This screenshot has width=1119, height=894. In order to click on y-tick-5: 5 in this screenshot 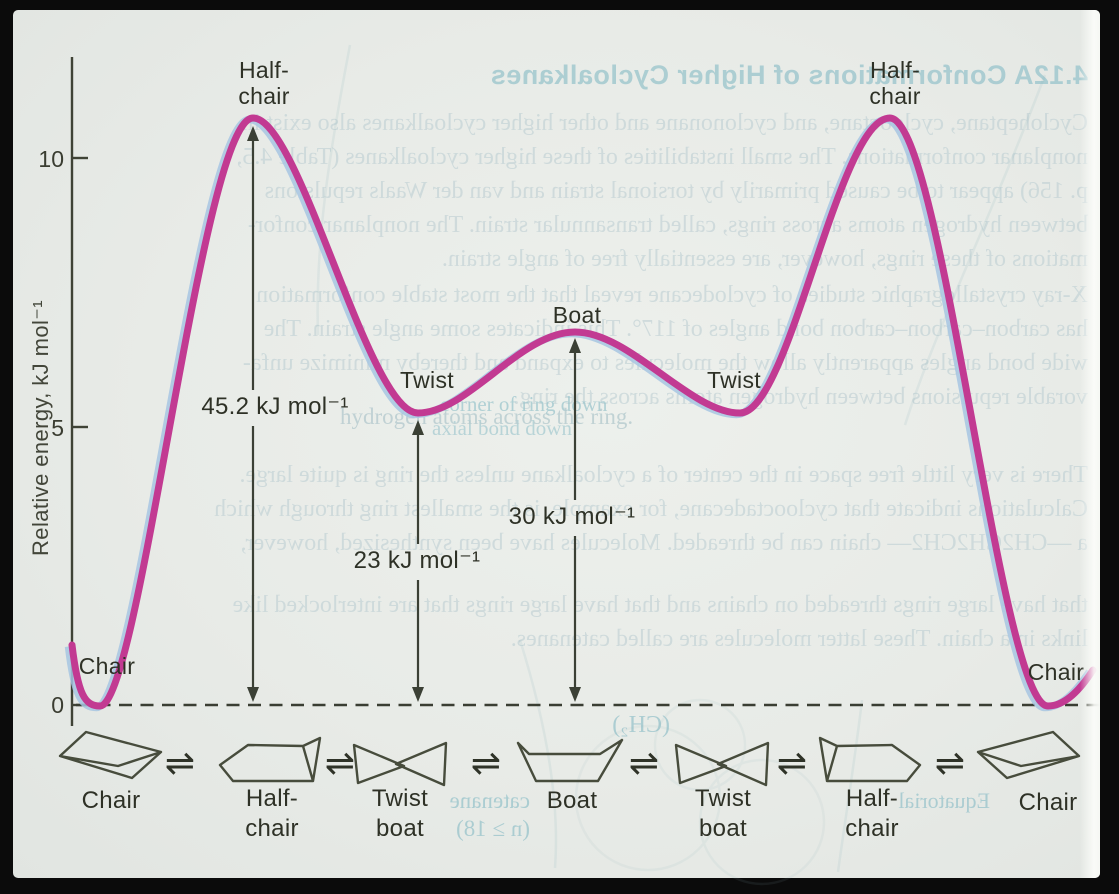, I will do `click(57, 428)`.